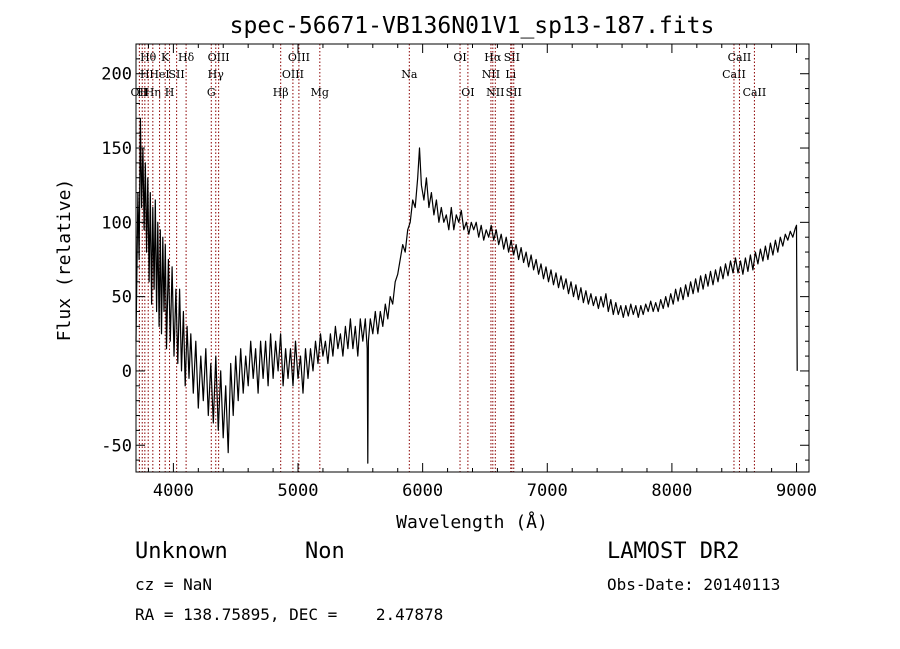 This screenshot has width=900, height=649. I want to click on coordinates-readout: RA = 138.75895, DEC = 2.47878, so click(289, 614).